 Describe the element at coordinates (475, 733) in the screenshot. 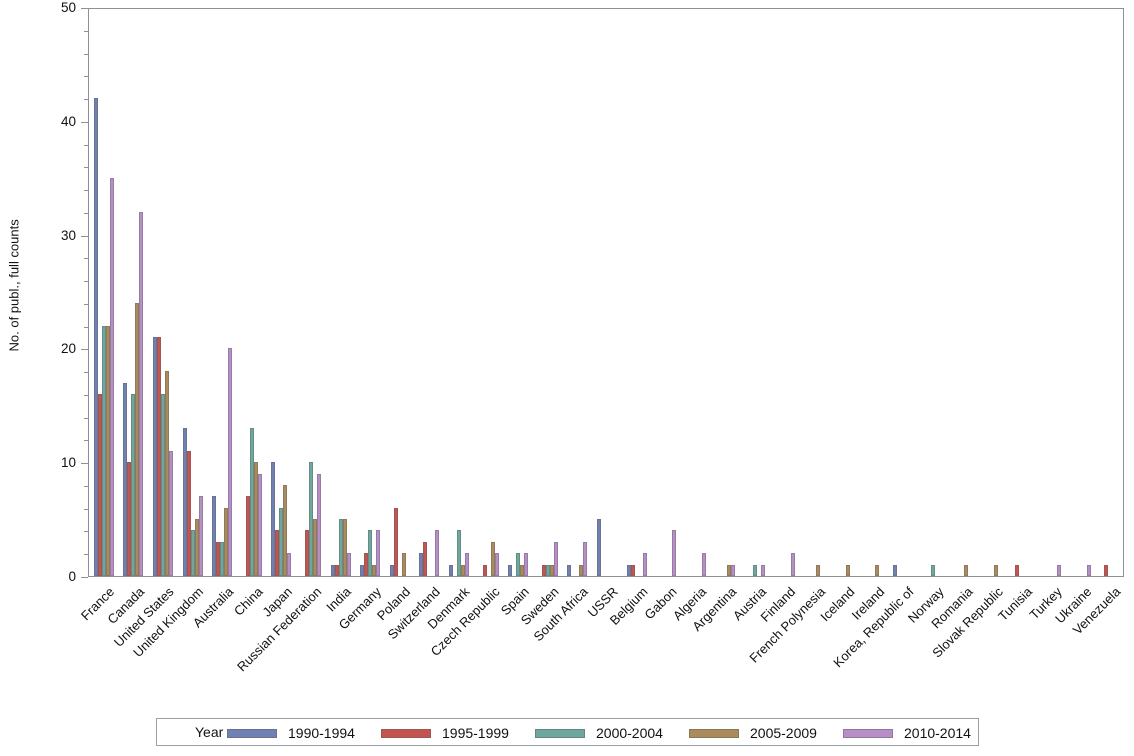

I see `legend-label: 1995-1999` at that location.